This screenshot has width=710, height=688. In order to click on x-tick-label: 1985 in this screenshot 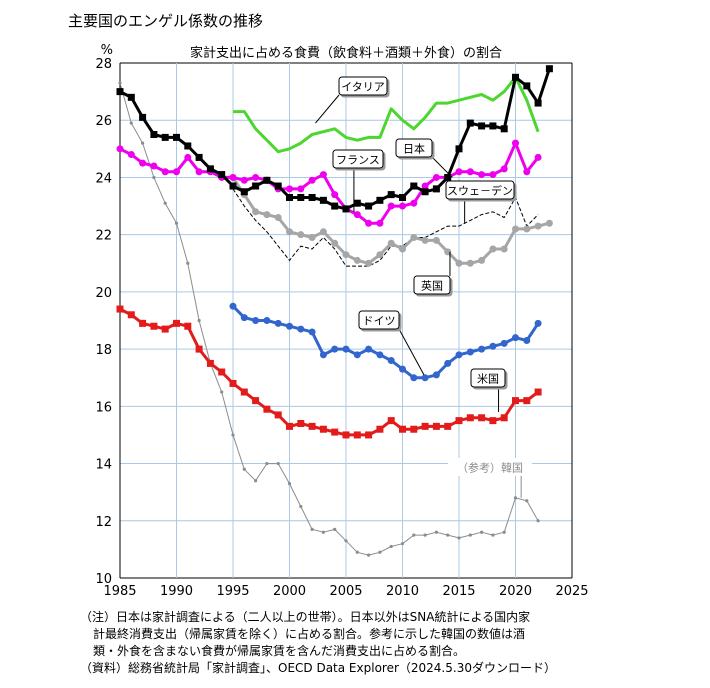, I will do `click(119, 591)`.